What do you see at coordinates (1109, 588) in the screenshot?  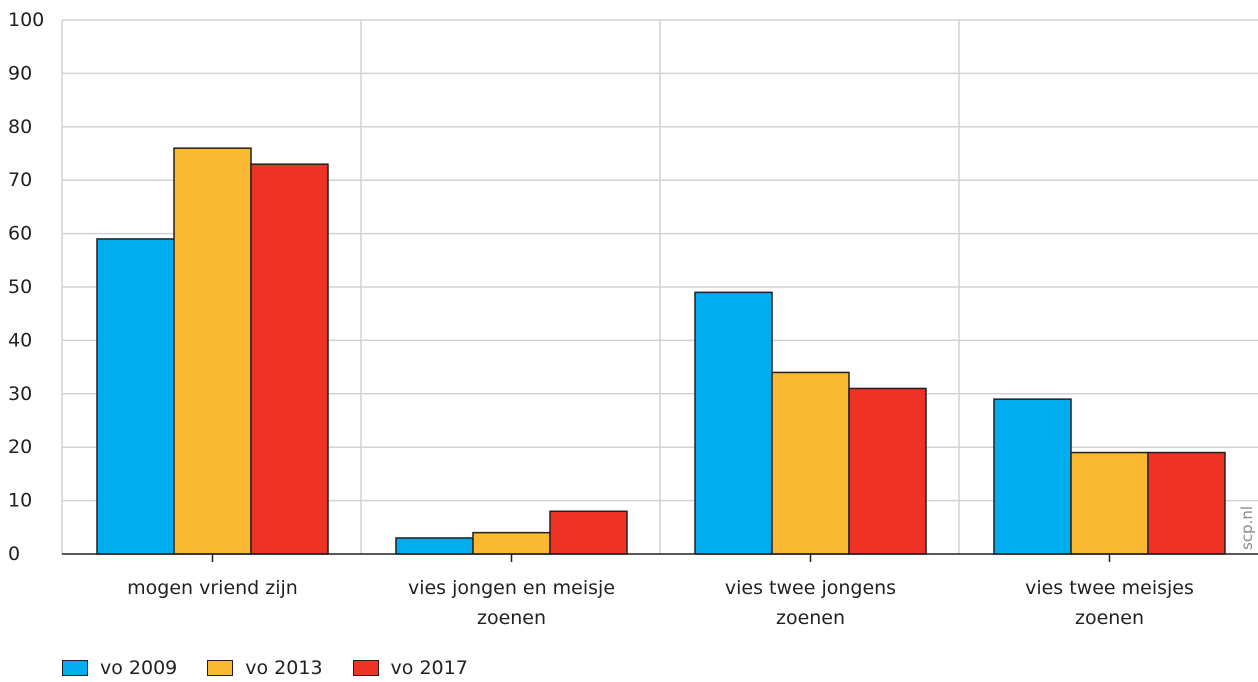 I see `x-category-label-line: vies twee meisjes` at bounding box center [1109, 588].